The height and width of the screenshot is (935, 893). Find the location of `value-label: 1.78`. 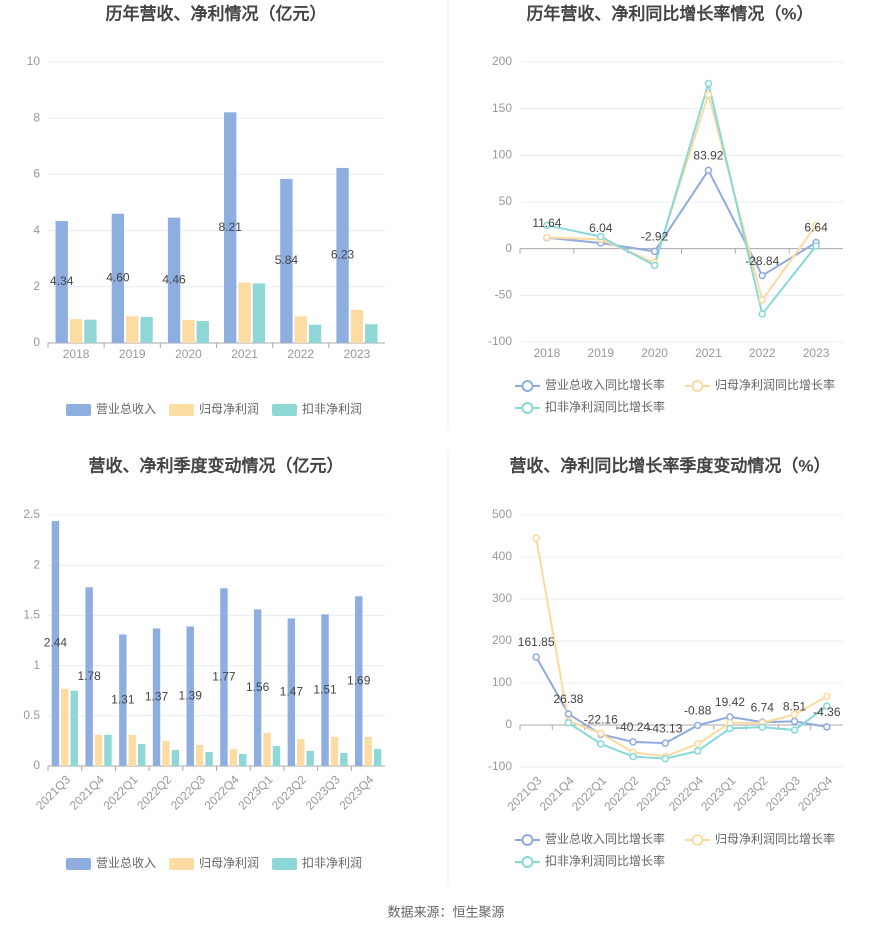

value-label: 1.78 is located at coordinates (89, 676).